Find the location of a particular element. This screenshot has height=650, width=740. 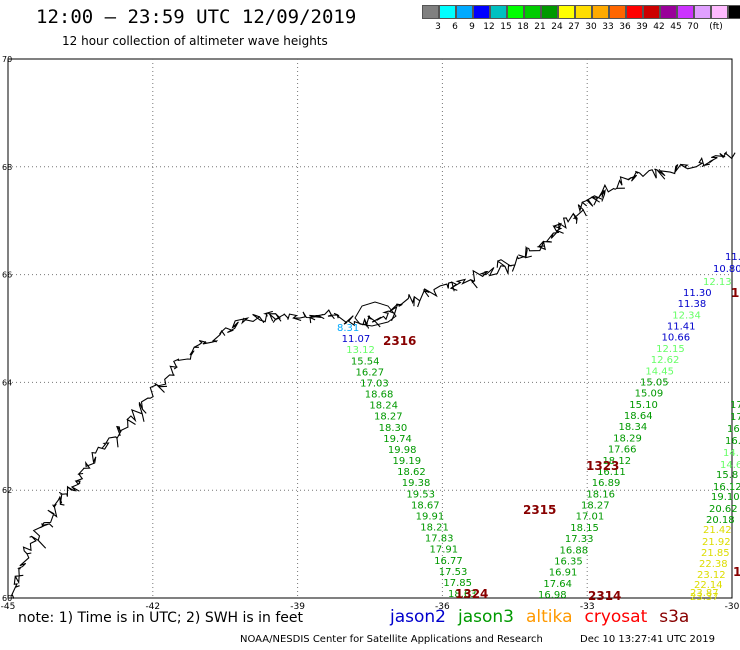

swh-value: 17.53 is located at coordinates (453, 572).